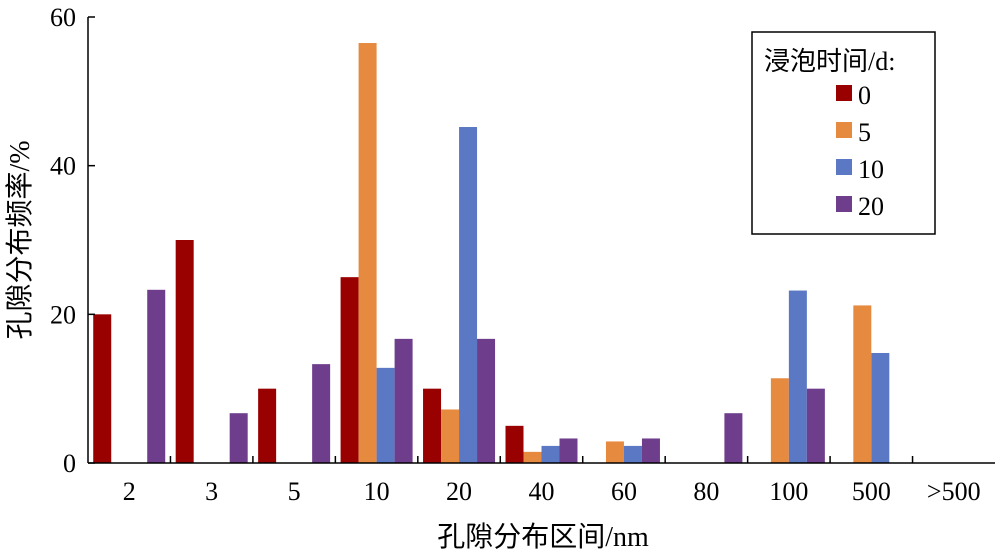 The image size is (1000, 557). Describe the element at coordinates (864, 132) in the screenshot. I see `legend-label: 5` at that location.